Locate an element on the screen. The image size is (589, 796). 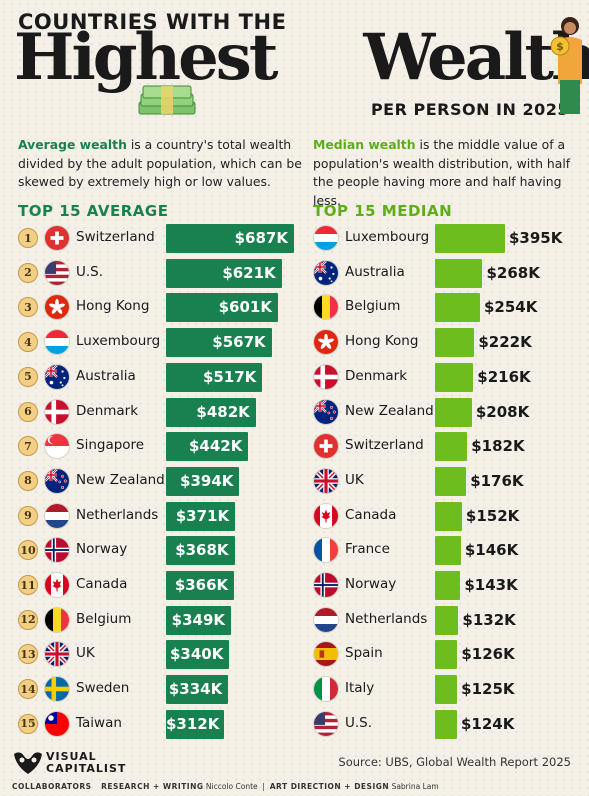
country-name: Norway is located at coordinates (371, 584).